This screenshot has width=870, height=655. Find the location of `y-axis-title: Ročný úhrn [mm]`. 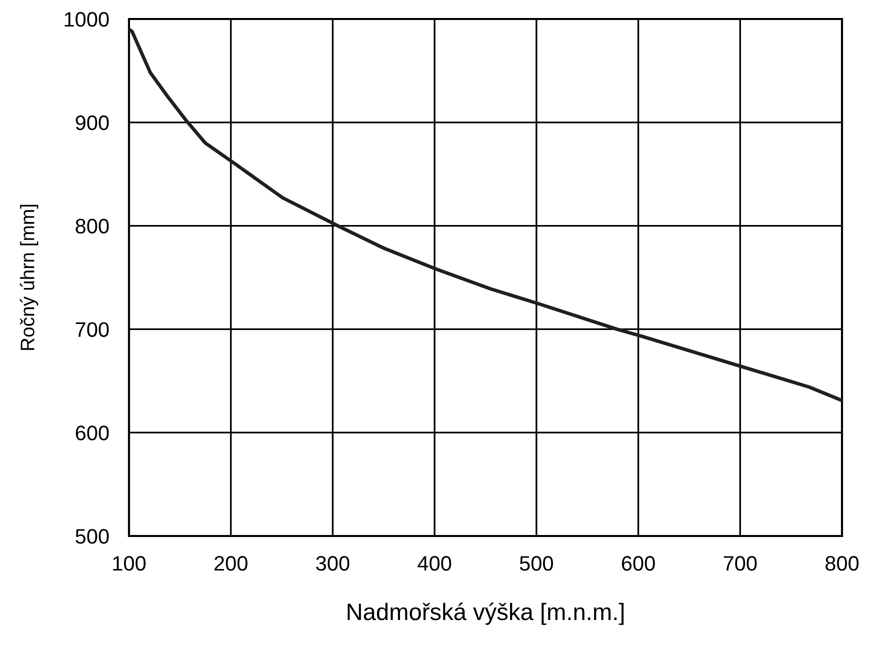

y-axis-title: Ročný úhrn [mm] is located at coordinates (29, 277).